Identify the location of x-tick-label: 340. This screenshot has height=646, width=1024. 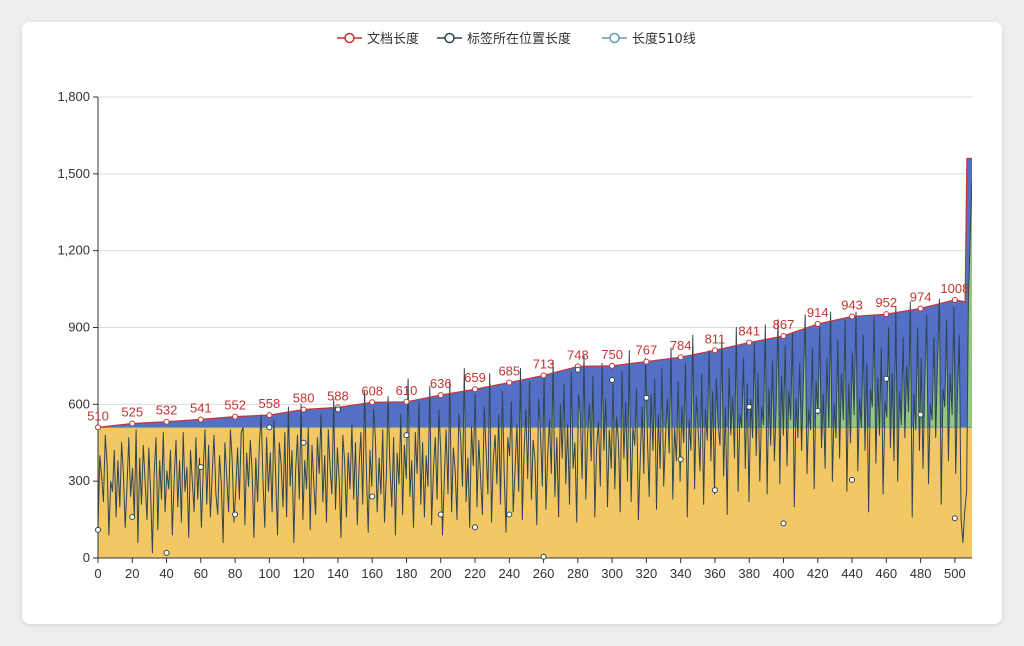
(681, 573).